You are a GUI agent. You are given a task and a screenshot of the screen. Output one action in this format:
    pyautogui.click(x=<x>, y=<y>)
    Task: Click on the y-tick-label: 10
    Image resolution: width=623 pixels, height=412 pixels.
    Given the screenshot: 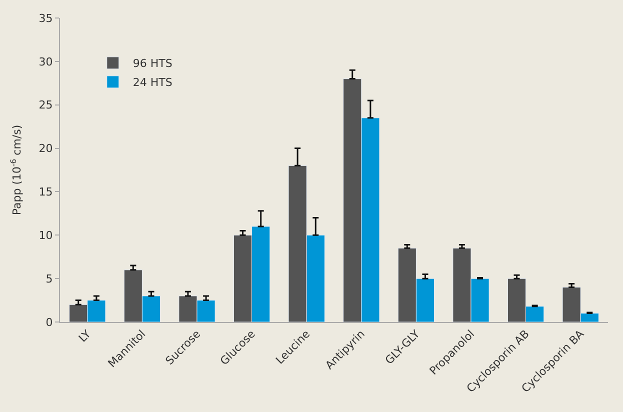 What is the action you would take?
    pyautogui.click(x=45, y=235)
    